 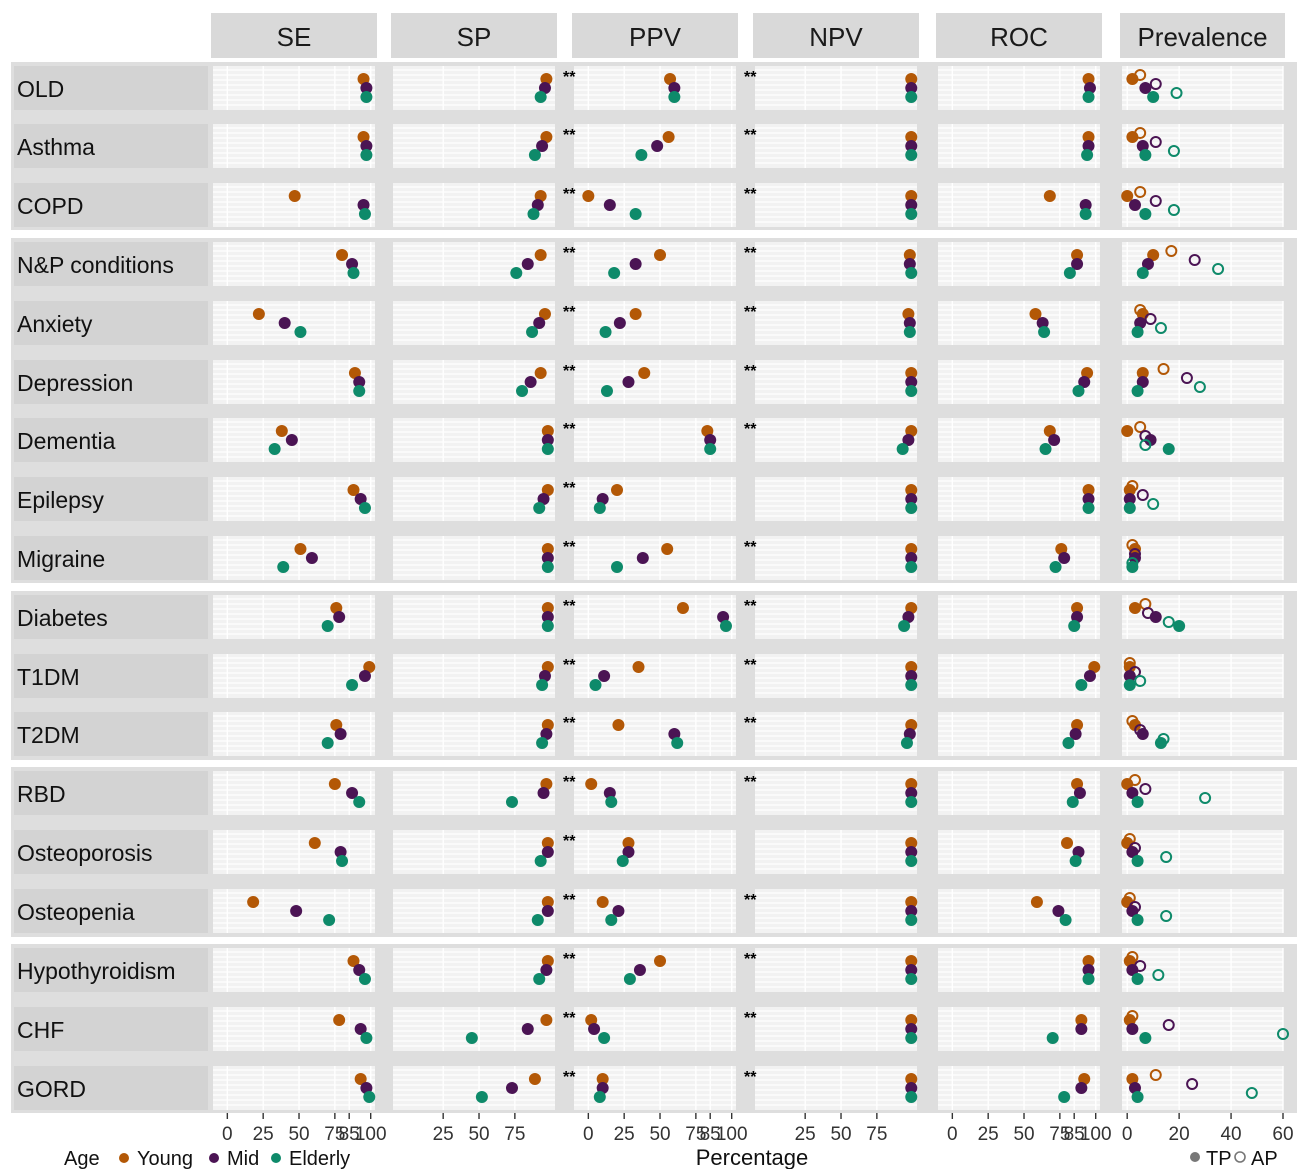 I want to click on point-se-mid, so click(x=284, y=323).